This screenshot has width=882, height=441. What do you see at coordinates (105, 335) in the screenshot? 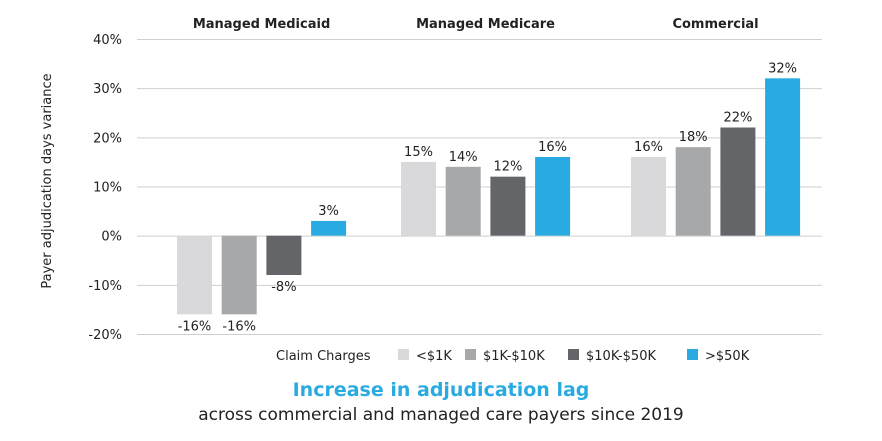
I see `y-tick-label: -20%` at bounding box center [105, 335].